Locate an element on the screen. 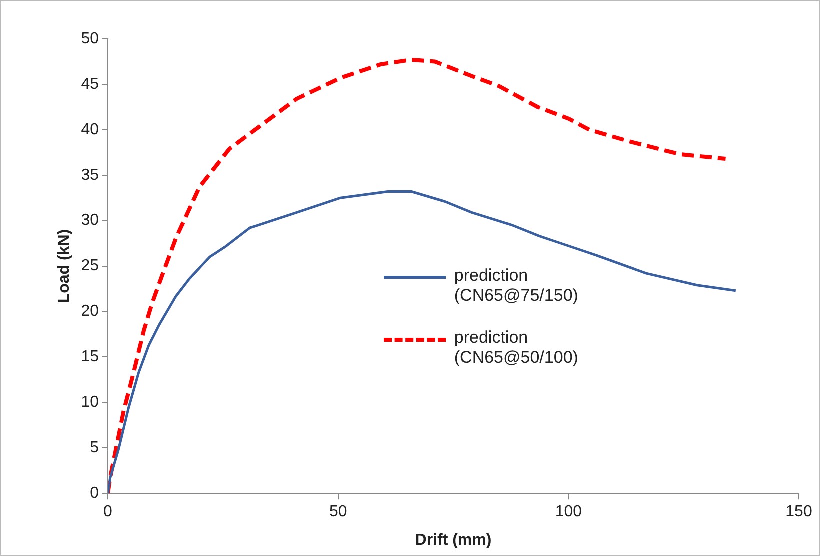  y-tick-label: 45 is located at coordinates (90, 84).